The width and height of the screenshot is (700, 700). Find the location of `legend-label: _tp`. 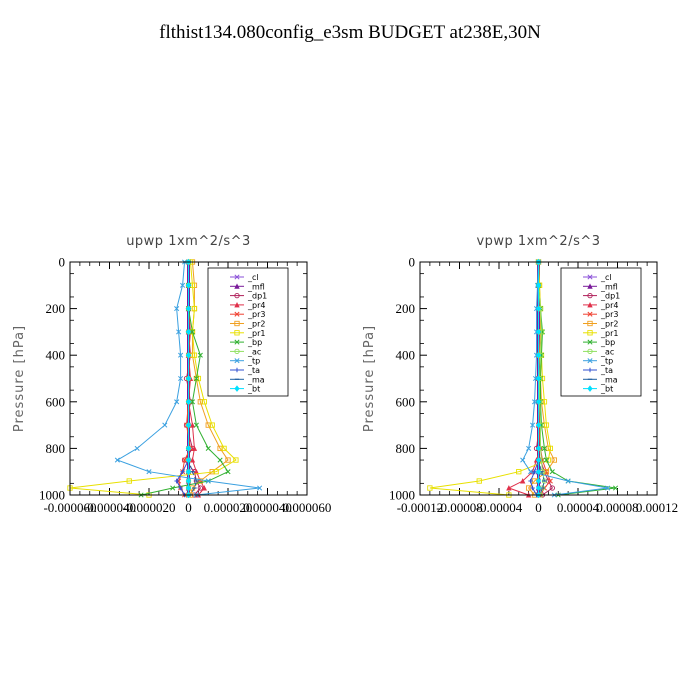

legend-label: _tp is located at coordinates (606, 361).